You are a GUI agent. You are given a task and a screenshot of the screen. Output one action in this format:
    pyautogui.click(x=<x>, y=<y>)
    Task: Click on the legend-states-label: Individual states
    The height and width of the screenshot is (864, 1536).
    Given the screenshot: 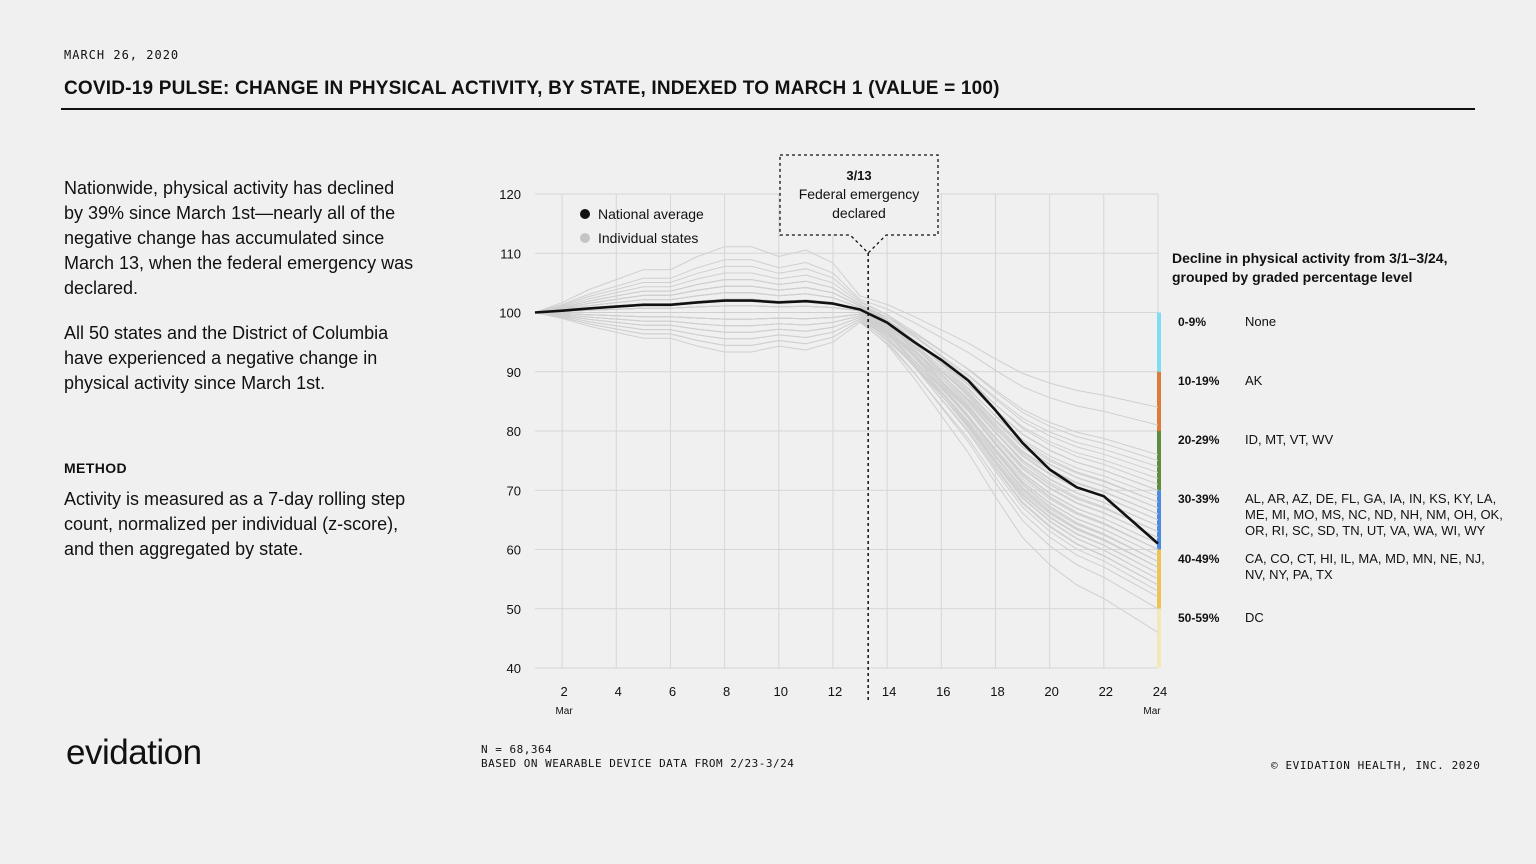 What is the action you would take?
    pyautogui.click(x=648, y=238)
    